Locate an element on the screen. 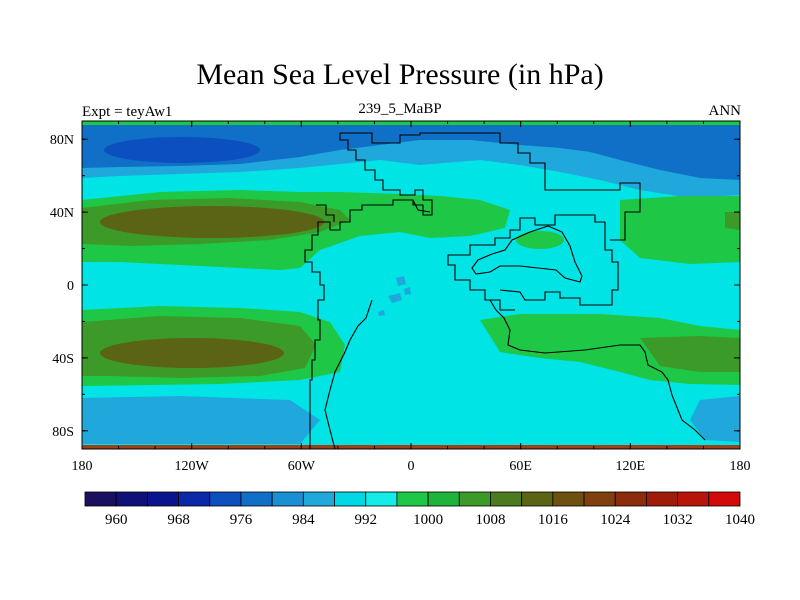 The width and height of the screenshot is (800, 600). colorbar-label: 968 is located at coordinates (178, 520).